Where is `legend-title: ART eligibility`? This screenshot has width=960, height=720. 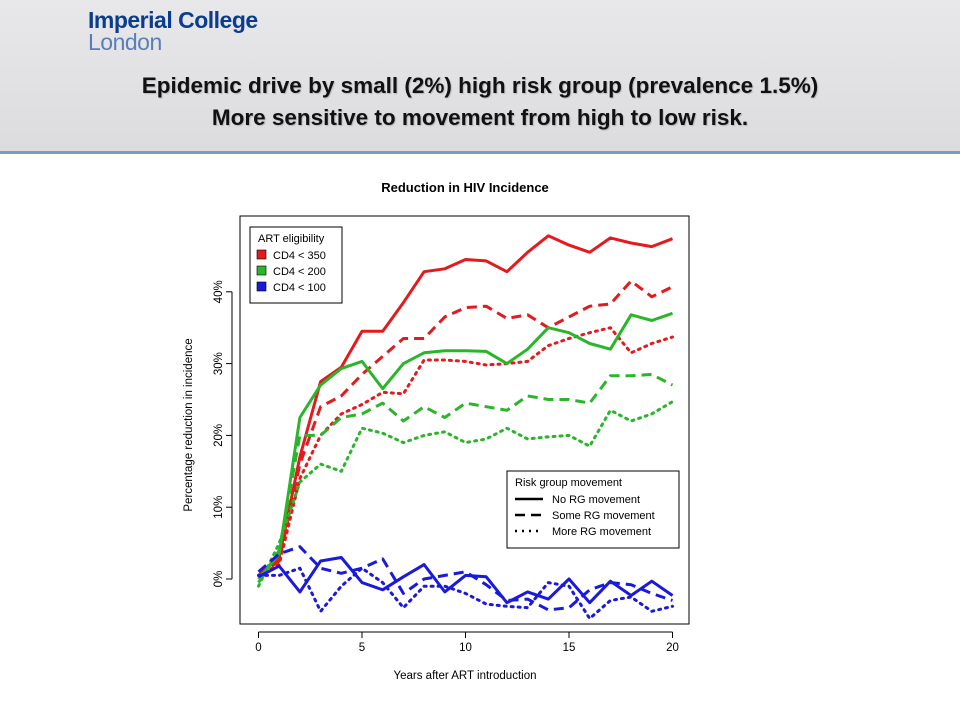
legend-title: ART eligibility is located at coordinates (291, 239).